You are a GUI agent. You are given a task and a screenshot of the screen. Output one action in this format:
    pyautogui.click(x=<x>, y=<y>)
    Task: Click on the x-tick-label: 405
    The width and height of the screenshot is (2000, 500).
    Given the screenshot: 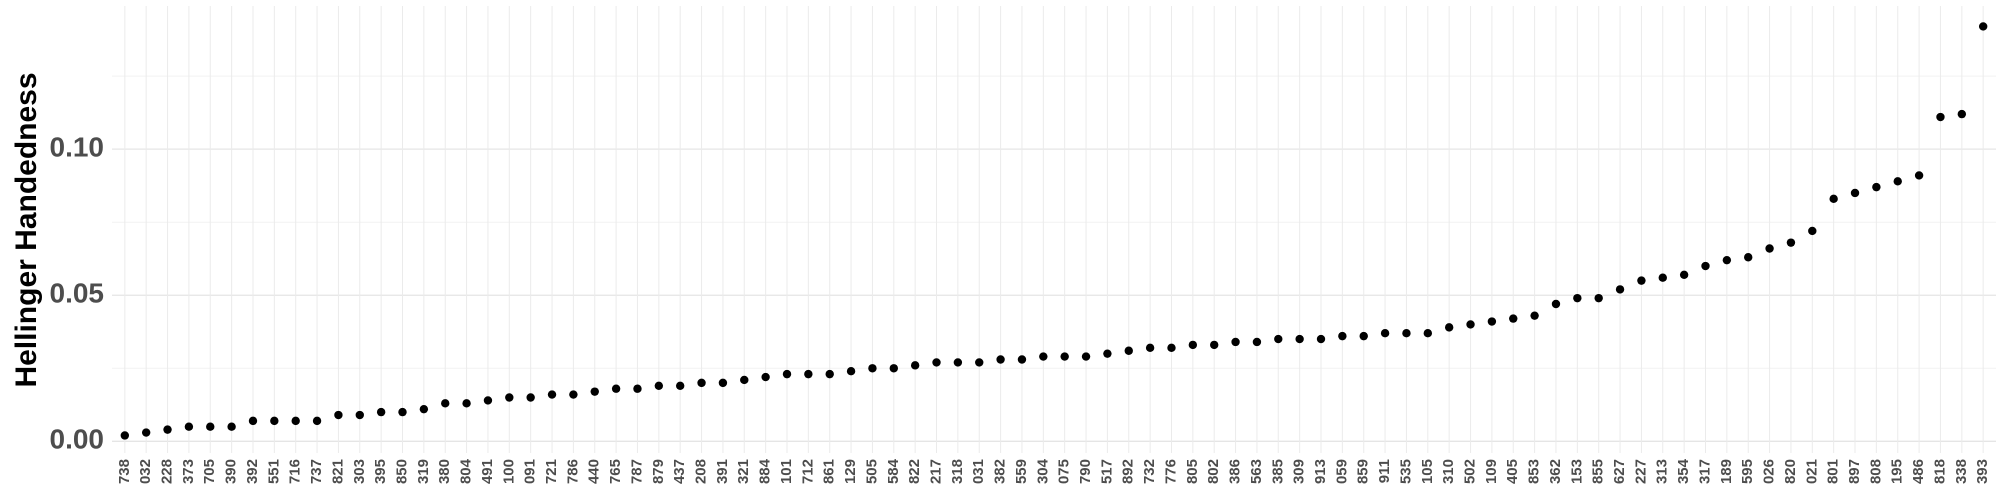 What is the action you would take?
    pyautogui.click(x=1512, y=471)
    